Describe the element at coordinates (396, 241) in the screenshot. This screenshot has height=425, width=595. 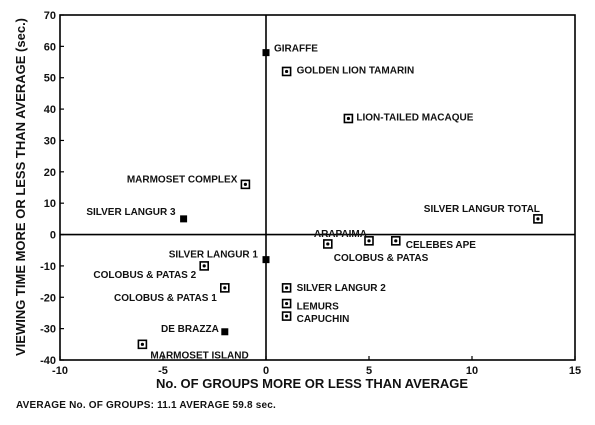
I see `point-center-celebes-ape` at that location.